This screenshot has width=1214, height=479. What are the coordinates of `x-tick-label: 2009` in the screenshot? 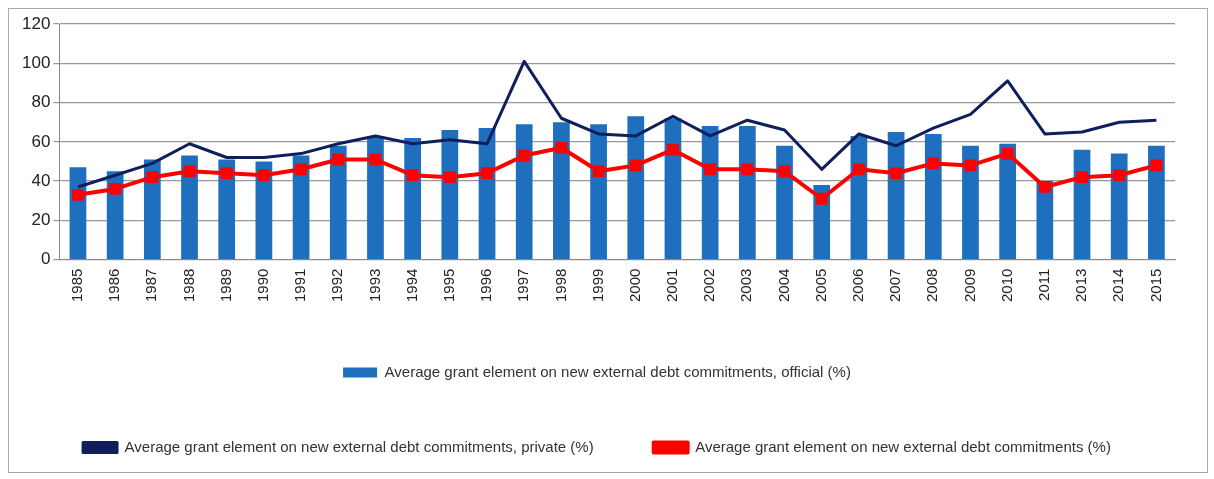 It's located at (969, 285).